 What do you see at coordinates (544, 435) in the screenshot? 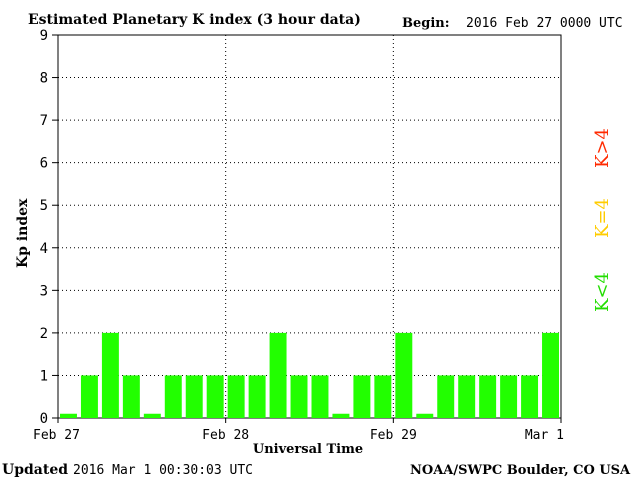
I see `x-tick-label: Mar 1` at bounding box center [544, 435].